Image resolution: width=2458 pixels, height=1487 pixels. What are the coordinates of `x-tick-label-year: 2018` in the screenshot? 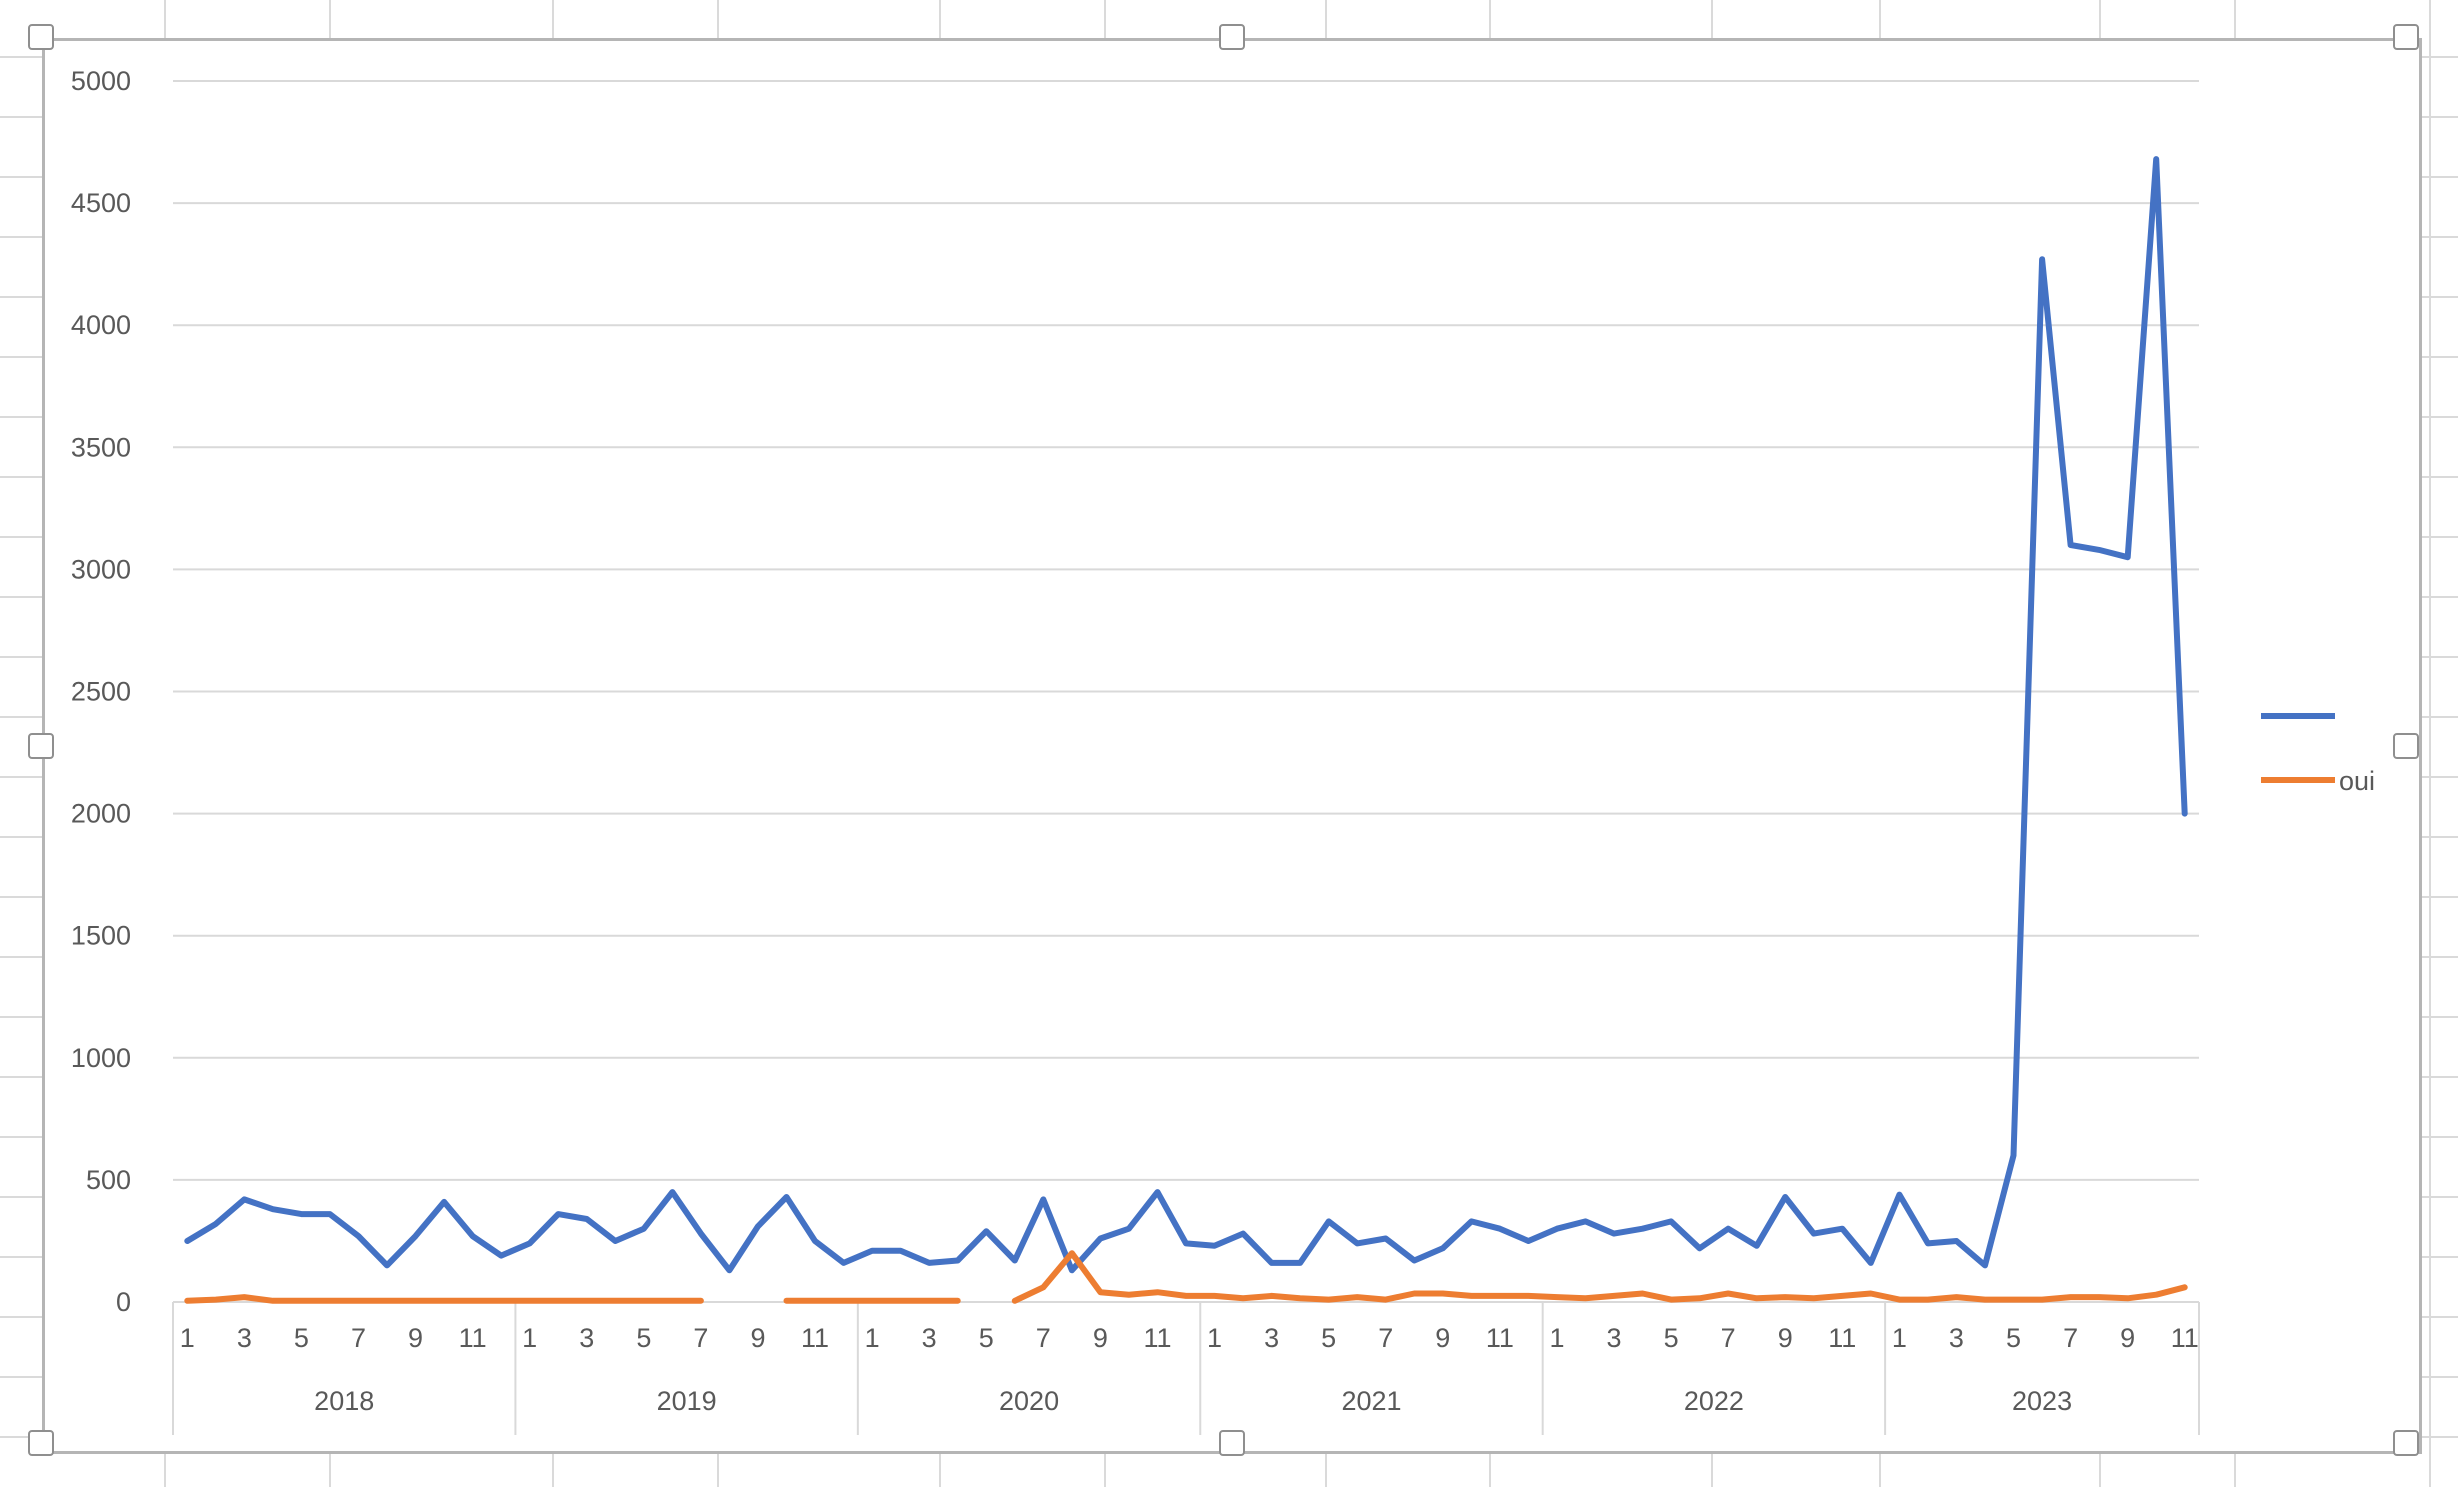 It's located at (344, 1401).